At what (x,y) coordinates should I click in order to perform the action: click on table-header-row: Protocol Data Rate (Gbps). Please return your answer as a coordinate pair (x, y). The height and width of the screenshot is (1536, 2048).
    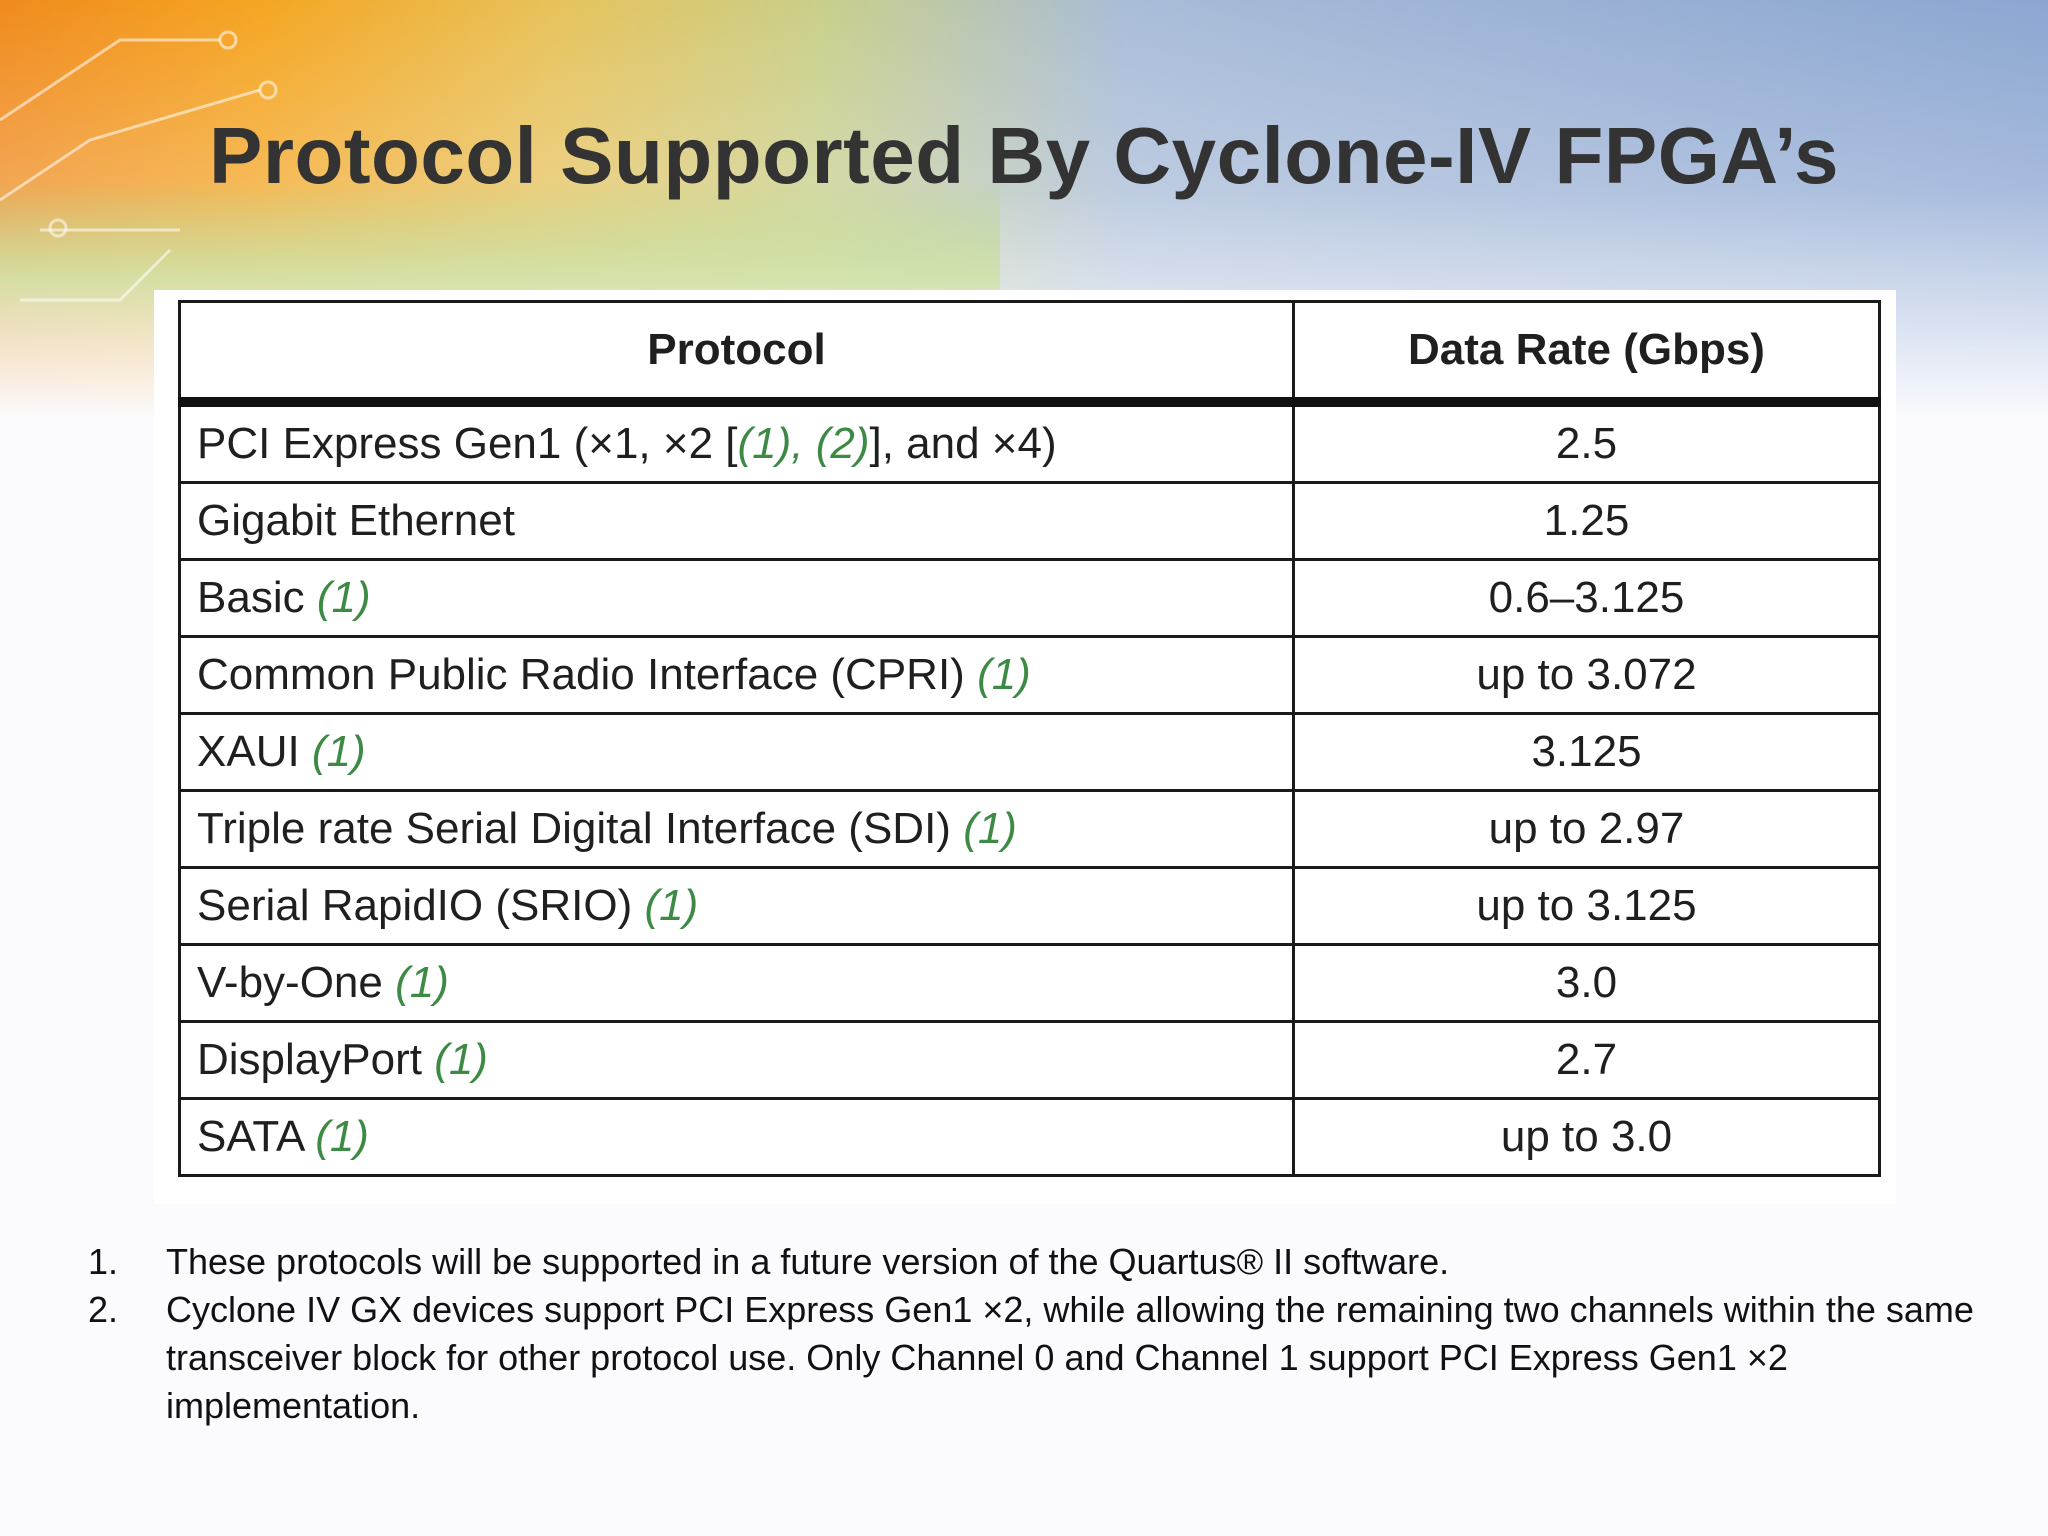
    Looking at the image, I should click on (1029, 353).